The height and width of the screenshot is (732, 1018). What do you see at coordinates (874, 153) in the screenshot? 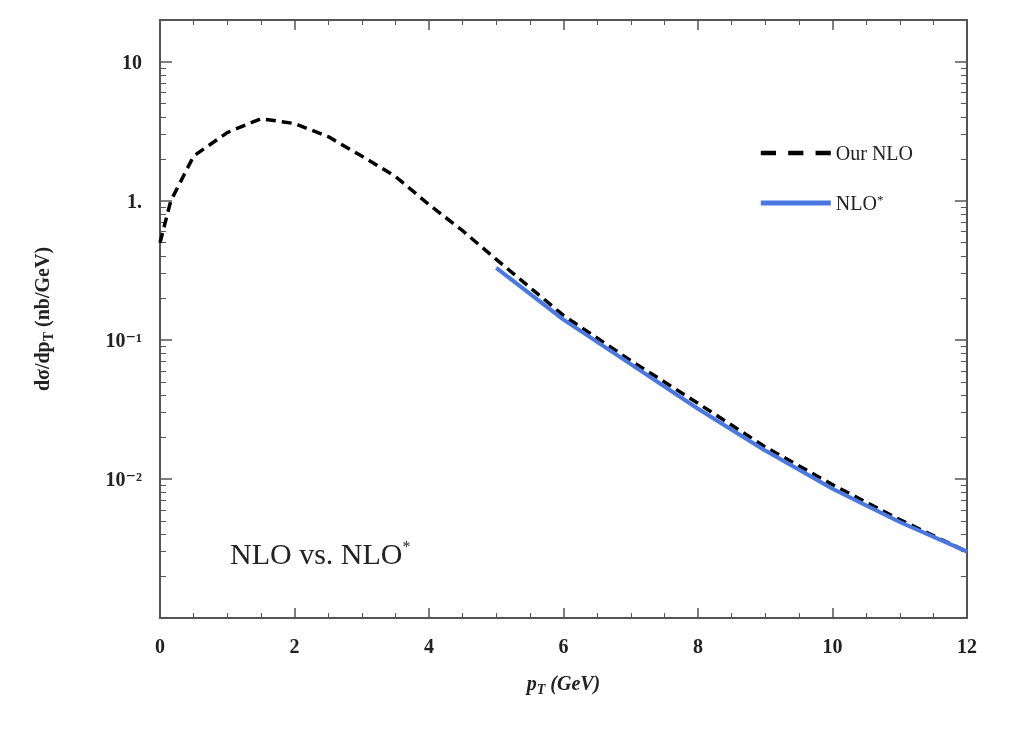
I see `legend-label: Our NLO` at bounding box center [874, 153].